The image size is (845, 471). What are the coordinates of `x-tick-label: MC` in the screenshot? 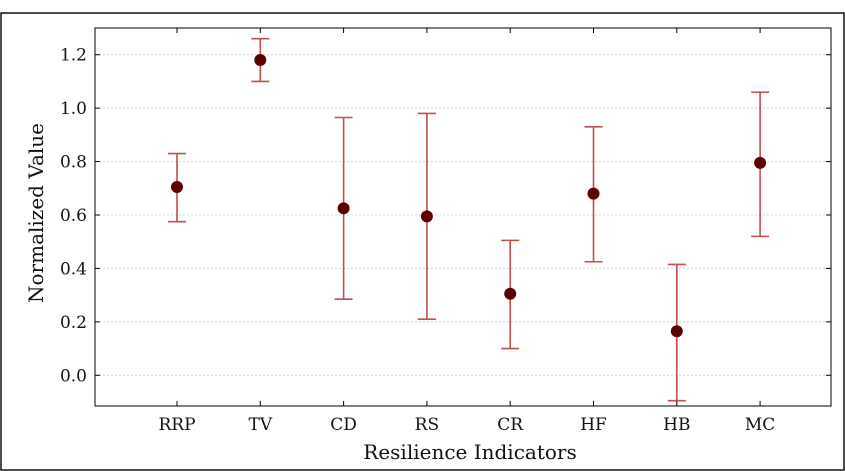 It's located at (760, 425).